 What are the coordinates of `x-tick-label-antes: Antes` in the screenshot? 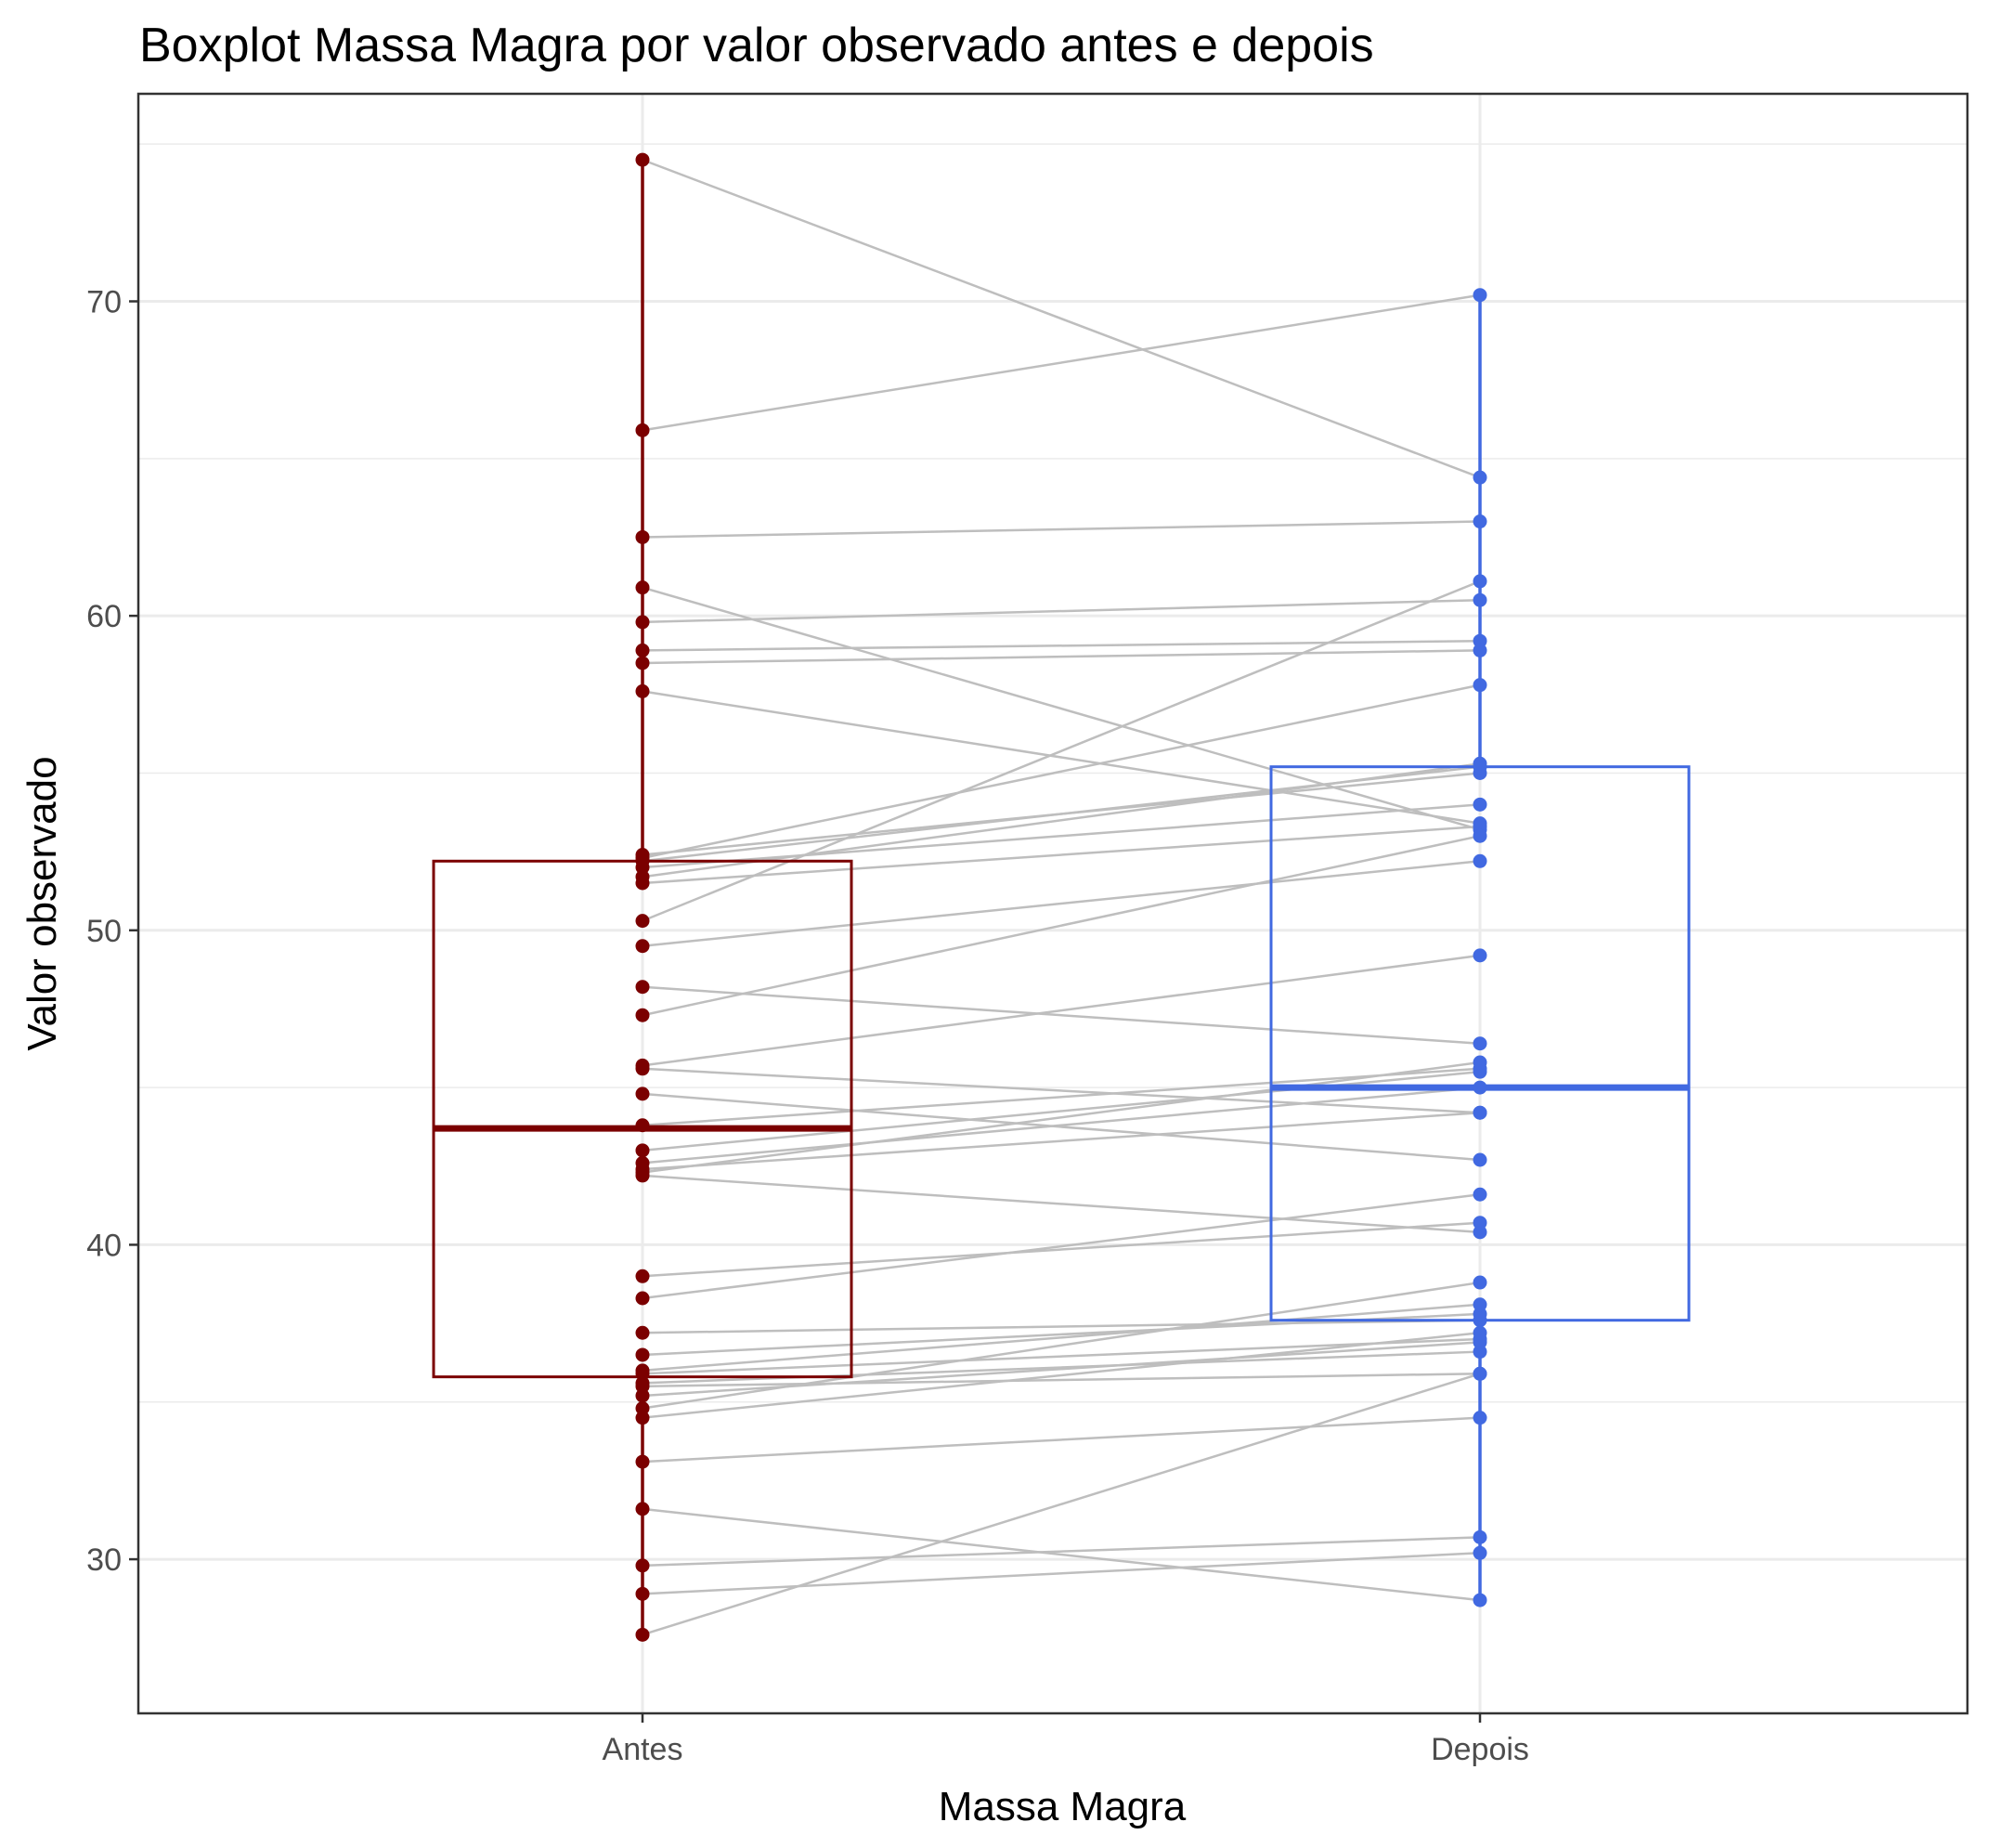 It's located at (643, 1749).